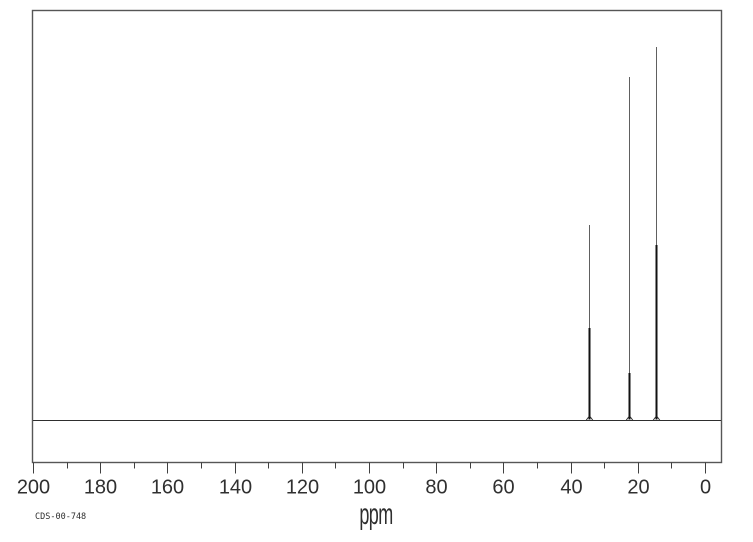  What do you see at coordinates (376, 514) in the screenshot?
I see `x-axis-unit-label: ppm` at bounding box center [376, 514].